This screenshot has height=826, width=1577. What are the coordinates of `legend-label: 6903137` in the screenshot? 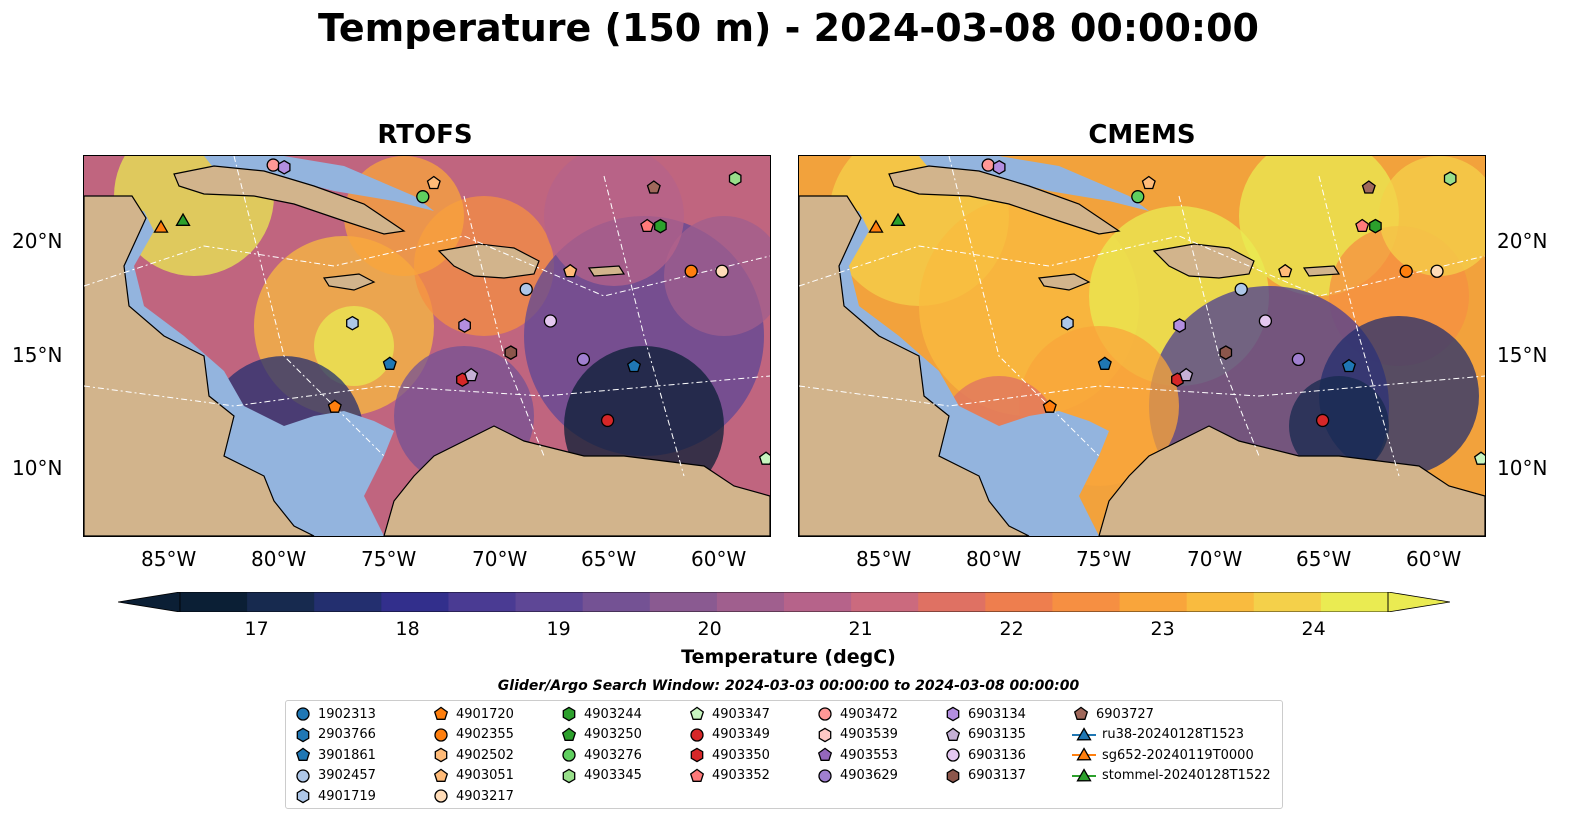 It's located at (997, 775).